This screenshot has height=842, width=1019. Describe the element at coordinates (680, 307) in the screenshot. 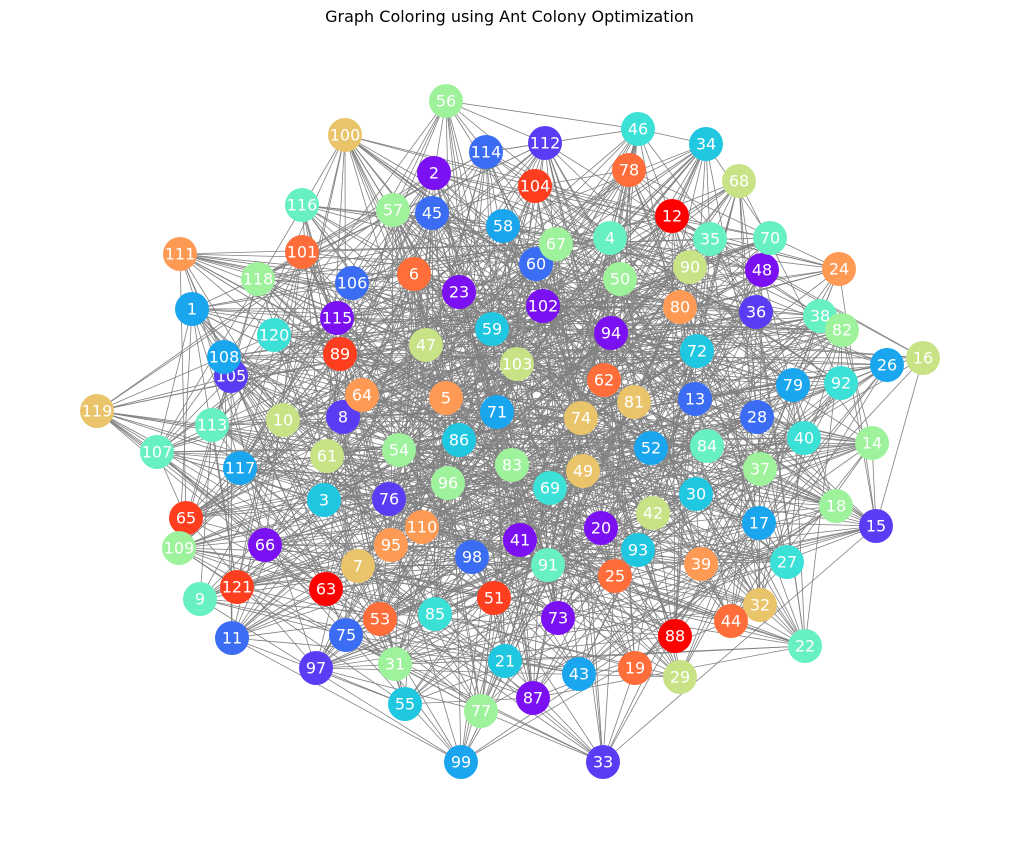

I see `graph-node: 80` at that location.